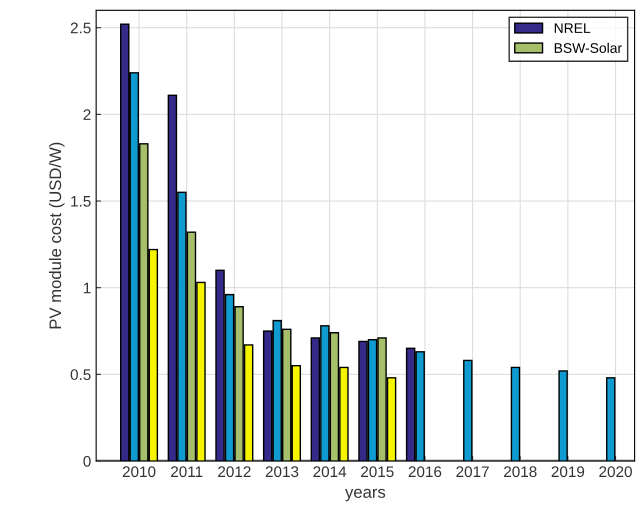 Image resolution: width=641 pixels, height=518 pixels. I want to click on x-tick-label: 2018, so click(520, 472).